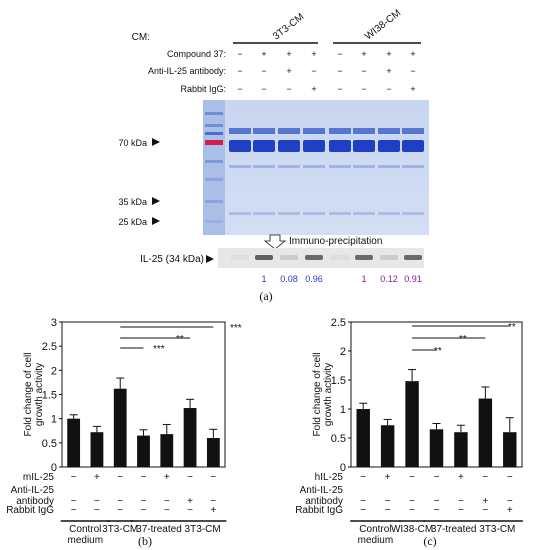 The width and height of the screenshot is (533, 550). What do you see at coordinates (263, 54) in the screenshot?
I see `sign-row1-lane2: +` at bounding box center [263, 54].